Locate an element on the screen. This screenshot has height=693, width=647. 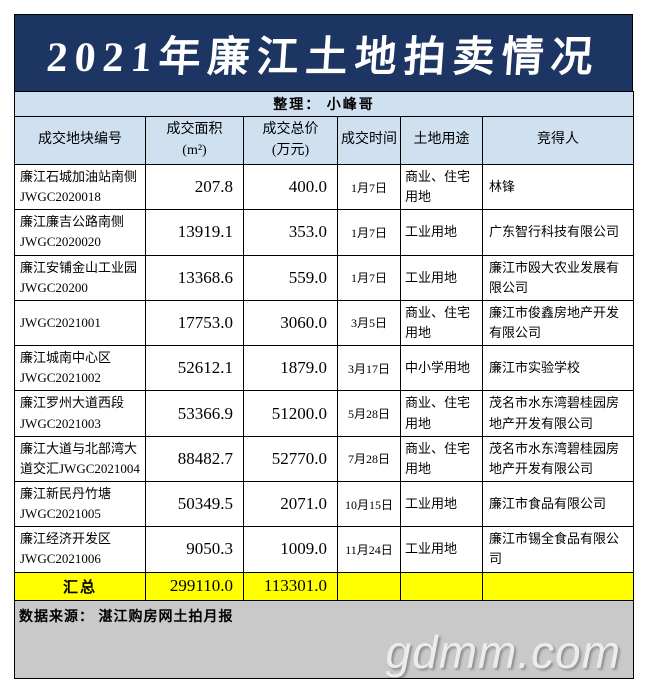
plot-cell: 廉江大道与北部湾大 道交汇JWGC2021004 is located at coordinates (80, 458).